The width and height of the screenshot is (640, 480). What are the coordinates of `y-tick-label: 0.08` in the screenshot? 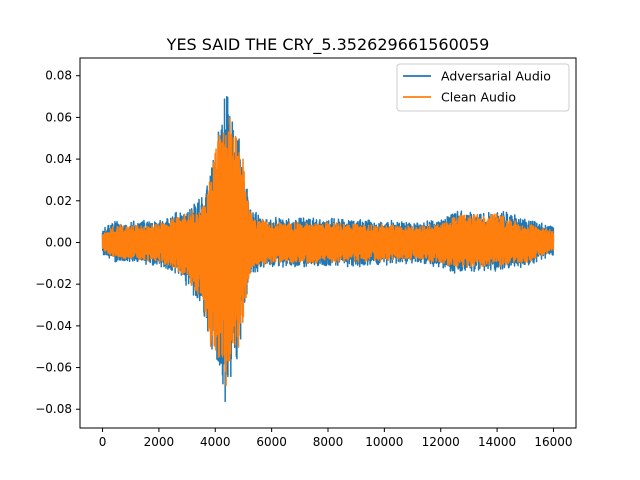 It's located at (58, 76).